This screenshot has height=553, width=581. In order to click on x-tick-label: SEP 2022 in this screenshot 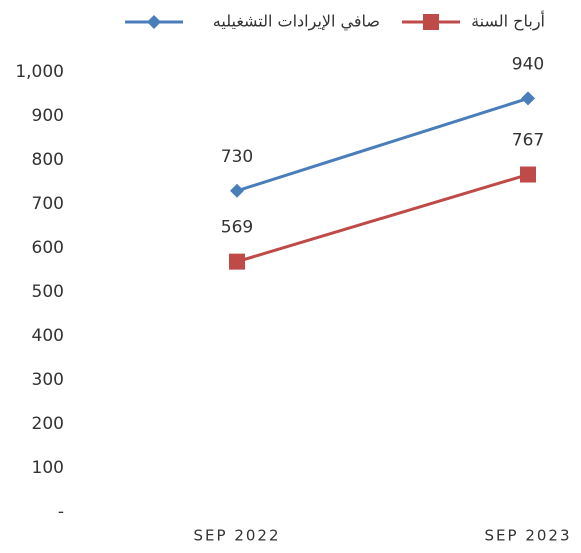, I will do `click(237, 536)`.